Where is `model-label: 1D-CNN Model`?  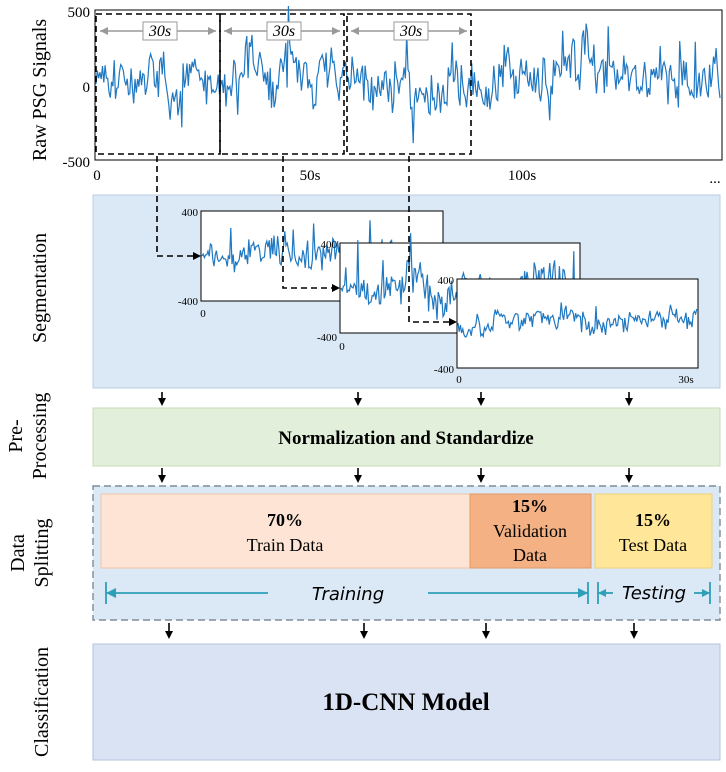
model-label: 1D-CNN Model is located at coordinates (405, 702).